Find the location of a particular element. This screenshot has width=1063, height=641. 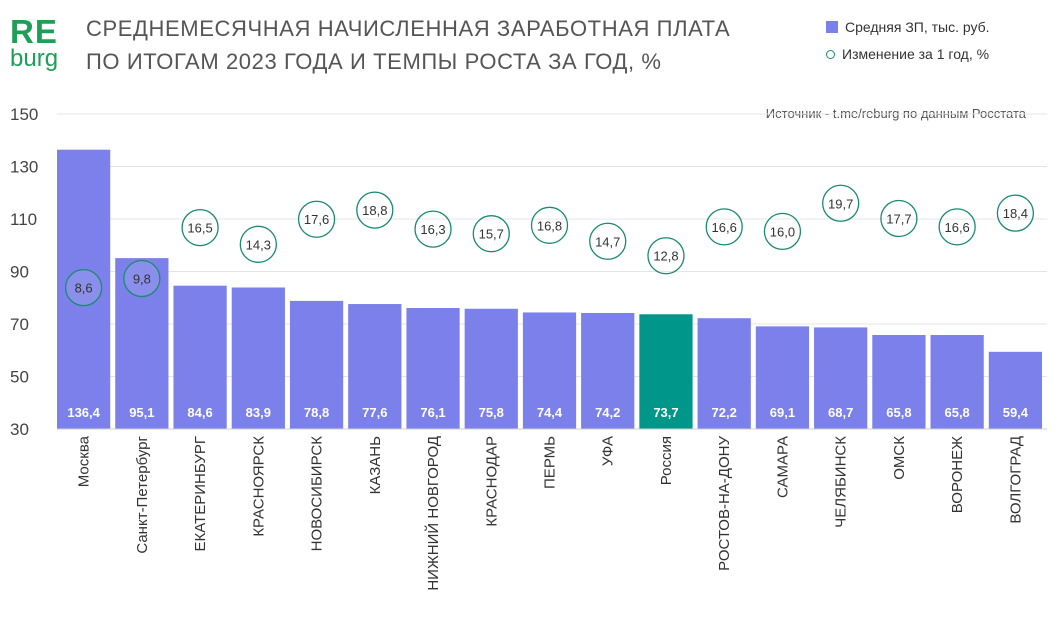

x-tick-label: САМАРА is located at coordinates (782, 467).